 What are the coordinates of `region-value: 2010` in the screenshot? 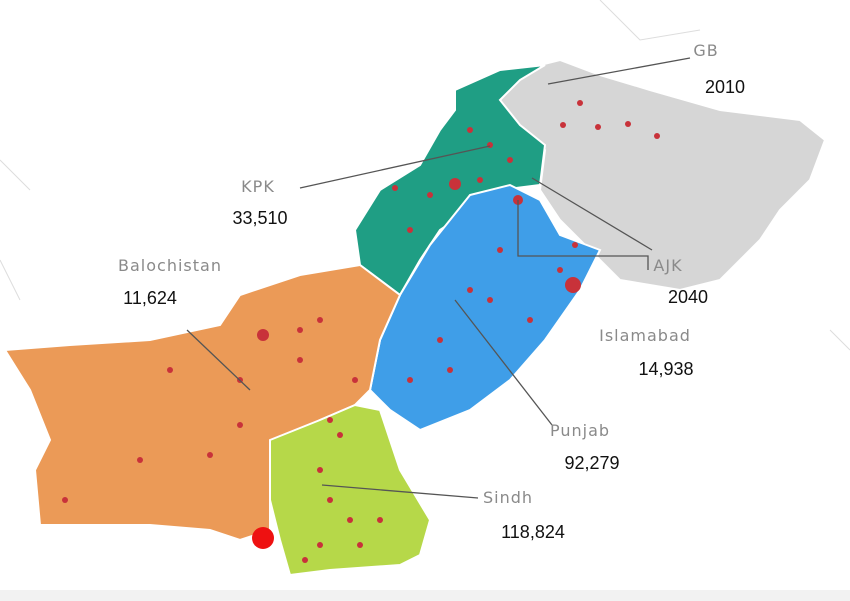 It's located at (725, 87).